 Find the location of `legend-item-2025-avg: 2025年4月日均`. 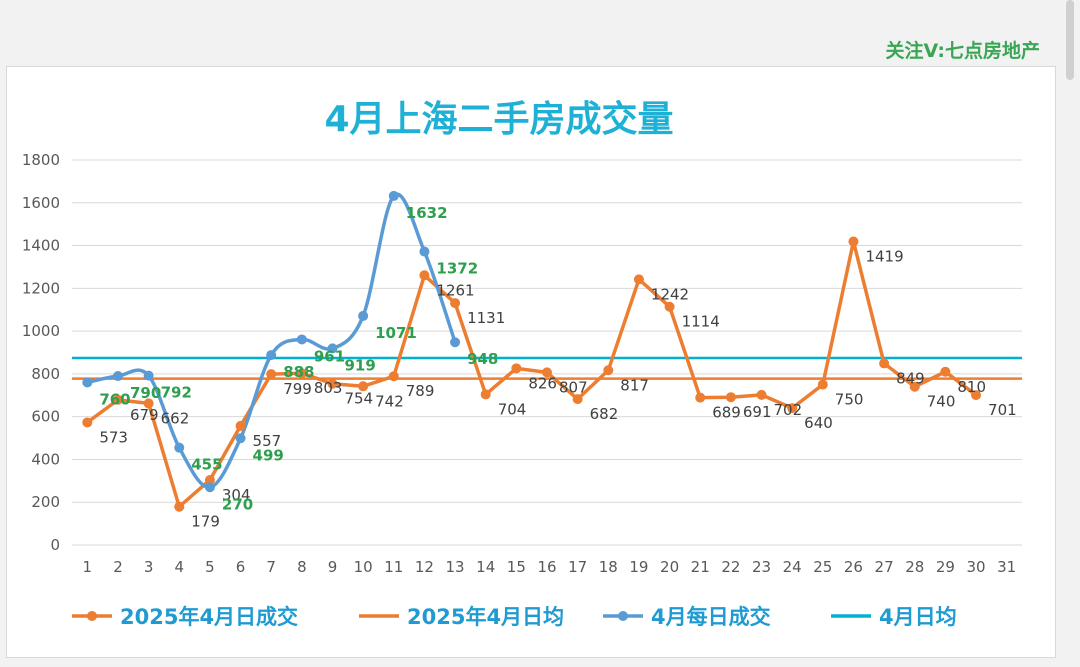

legend-item-2025-avg: 2025年4月日均 is located at coordinates (461, 617).